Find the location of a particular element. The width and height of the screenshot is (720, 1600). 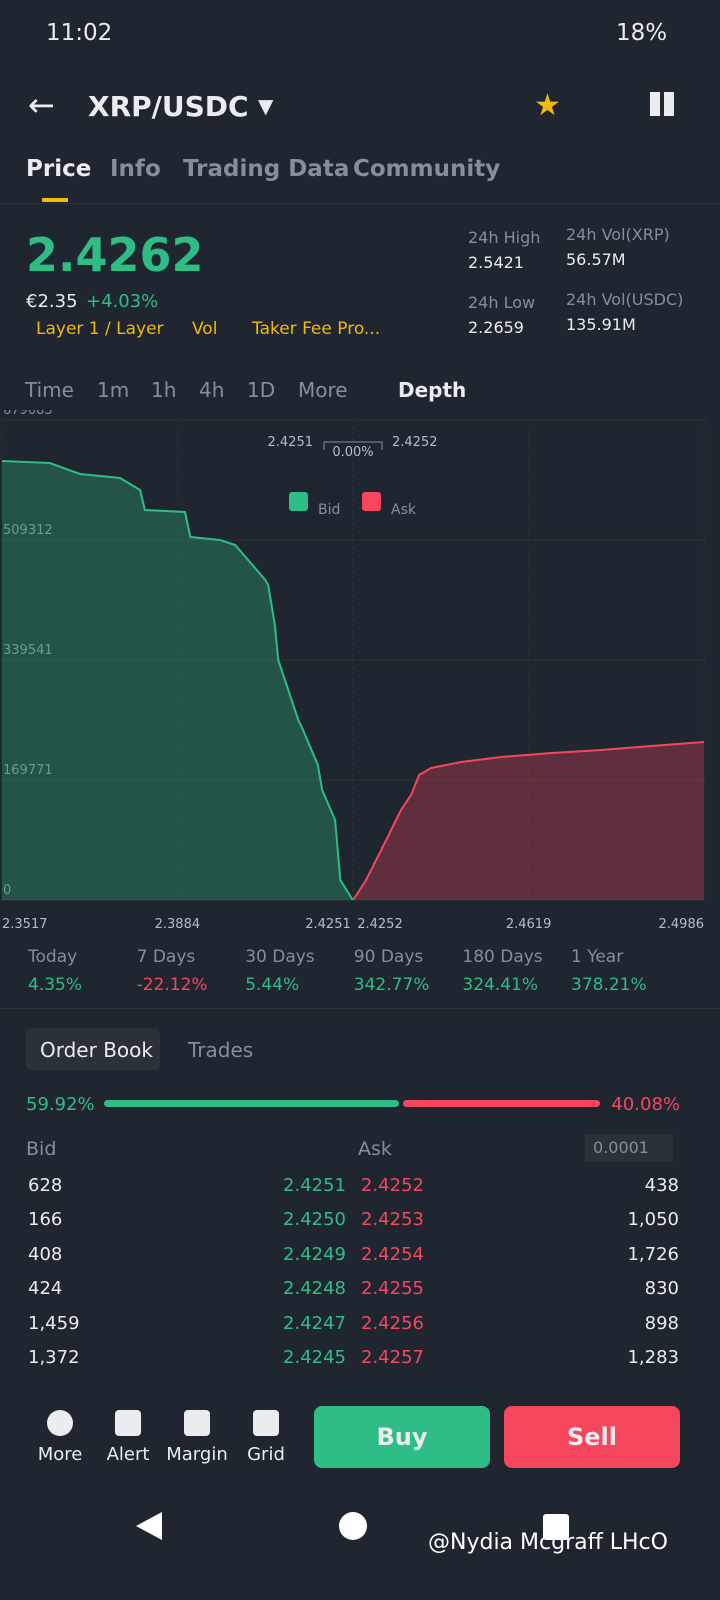

status-time: 11:02 is located at coordinates (79, 33).